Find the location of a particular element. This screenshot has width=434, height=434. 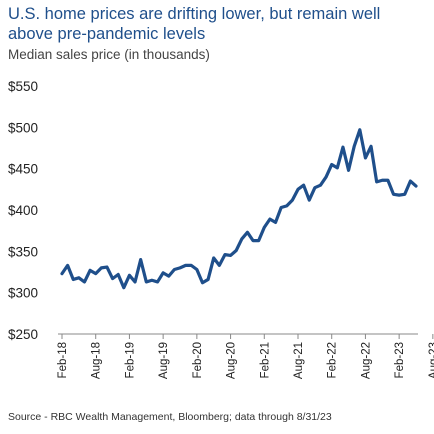

x-tick-label: Feb-18 is located at coordinates (63, 360).